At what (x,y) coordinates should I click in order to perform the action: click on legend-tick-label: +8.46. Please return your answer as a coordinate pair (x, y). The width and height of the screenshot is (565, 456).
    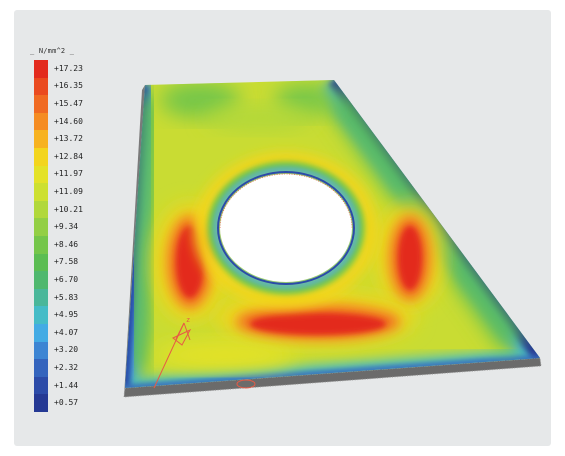
    Looking at the image, I should click on (66, 244).